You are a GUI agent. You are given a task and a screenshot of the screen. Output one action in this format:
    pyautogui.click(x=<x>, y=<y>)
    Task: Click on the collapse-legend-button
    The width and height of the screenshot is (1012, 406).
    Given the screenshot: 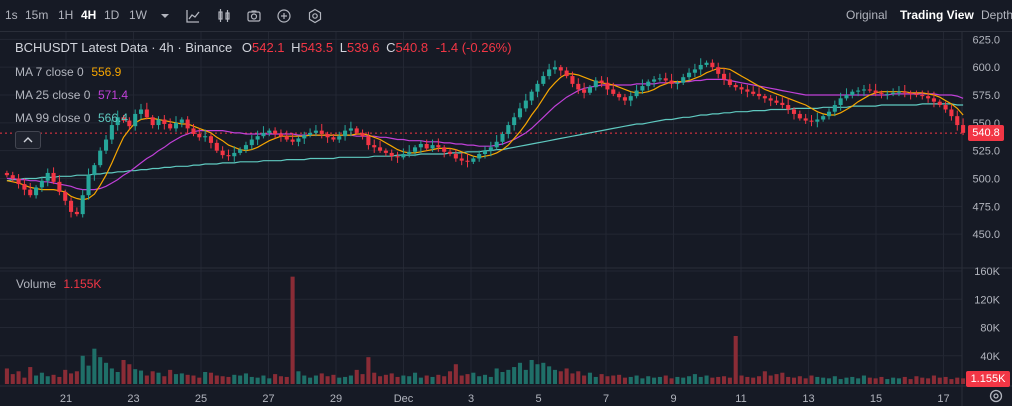 What is the action you would take?
    pyautogui.click(x=28, y=140)
    